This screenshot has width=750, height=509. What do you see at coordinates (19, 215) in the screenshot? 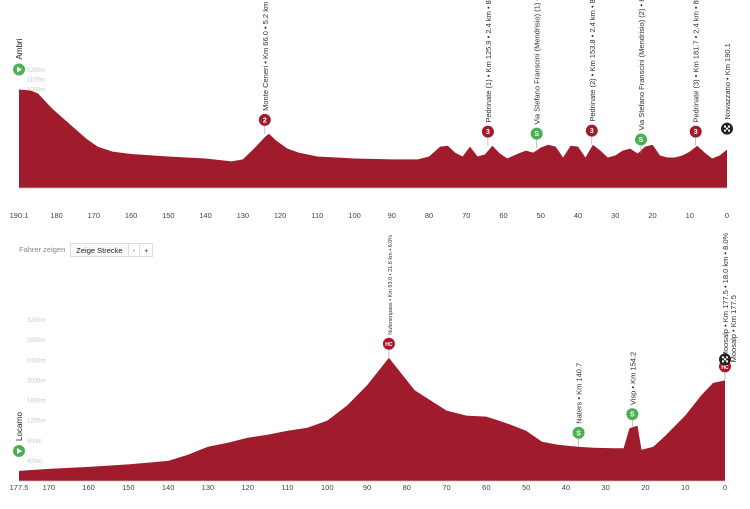
I see `x-tick-label: 190.1` at bounding box center [19, 215].